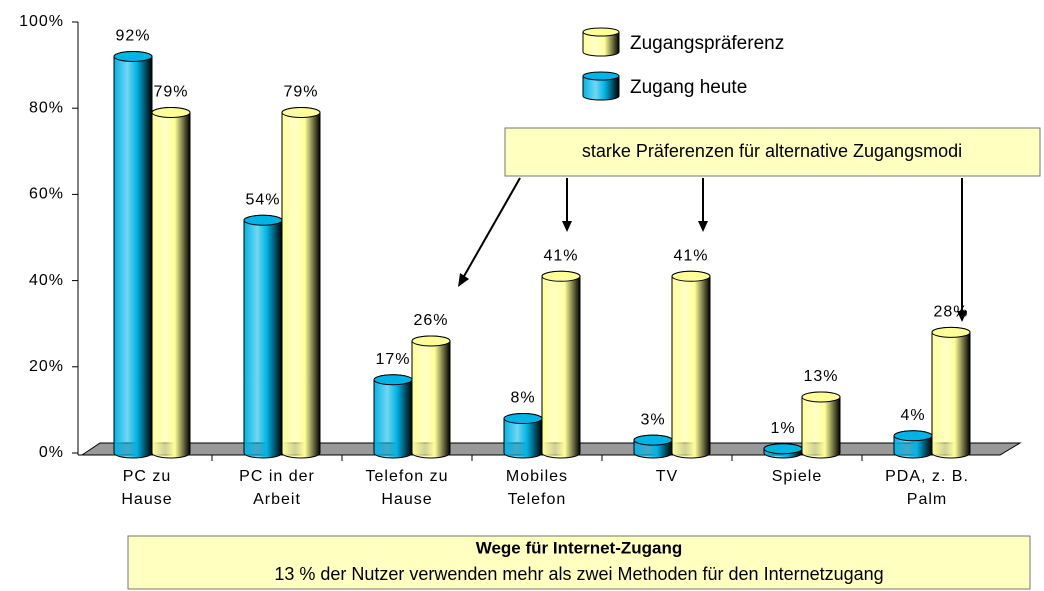  What do you see at coordinates (147, 476) in the screenshot?
I see `x-tick-label: PC zu` at bounding box center [147, 476].